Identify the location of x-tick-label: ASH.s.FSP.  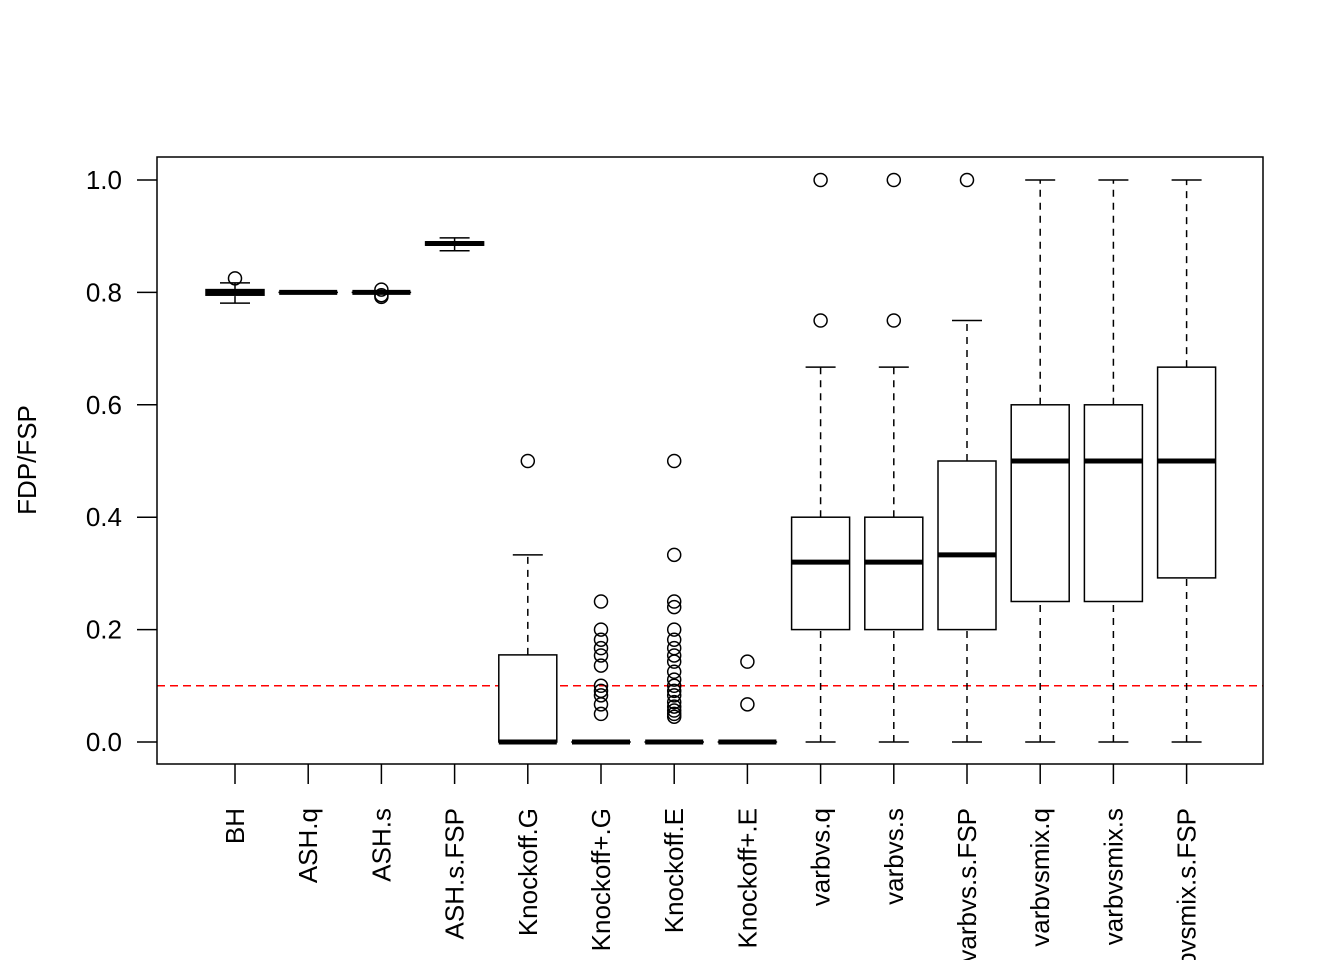
(455, 873).